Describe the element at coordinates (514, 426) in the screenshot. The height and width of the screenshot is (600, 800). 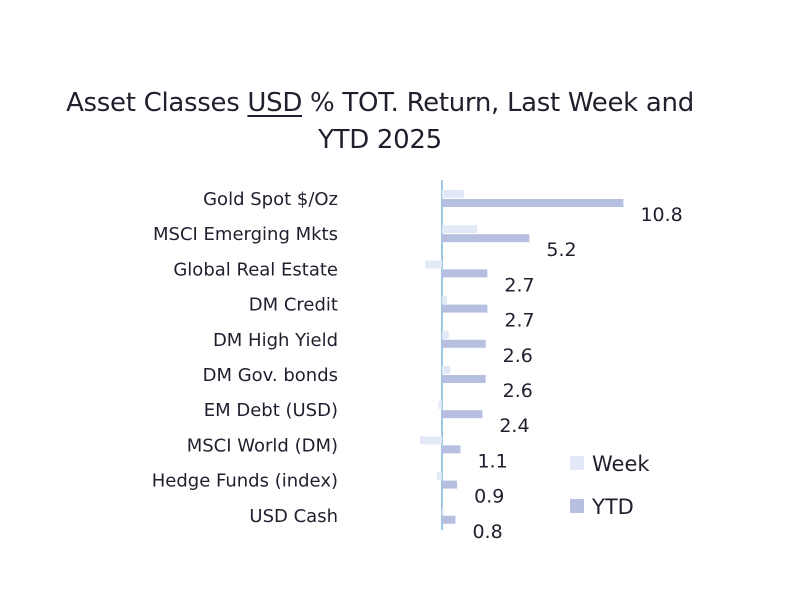
I see `ytd-value-label: 2.4` at that location.